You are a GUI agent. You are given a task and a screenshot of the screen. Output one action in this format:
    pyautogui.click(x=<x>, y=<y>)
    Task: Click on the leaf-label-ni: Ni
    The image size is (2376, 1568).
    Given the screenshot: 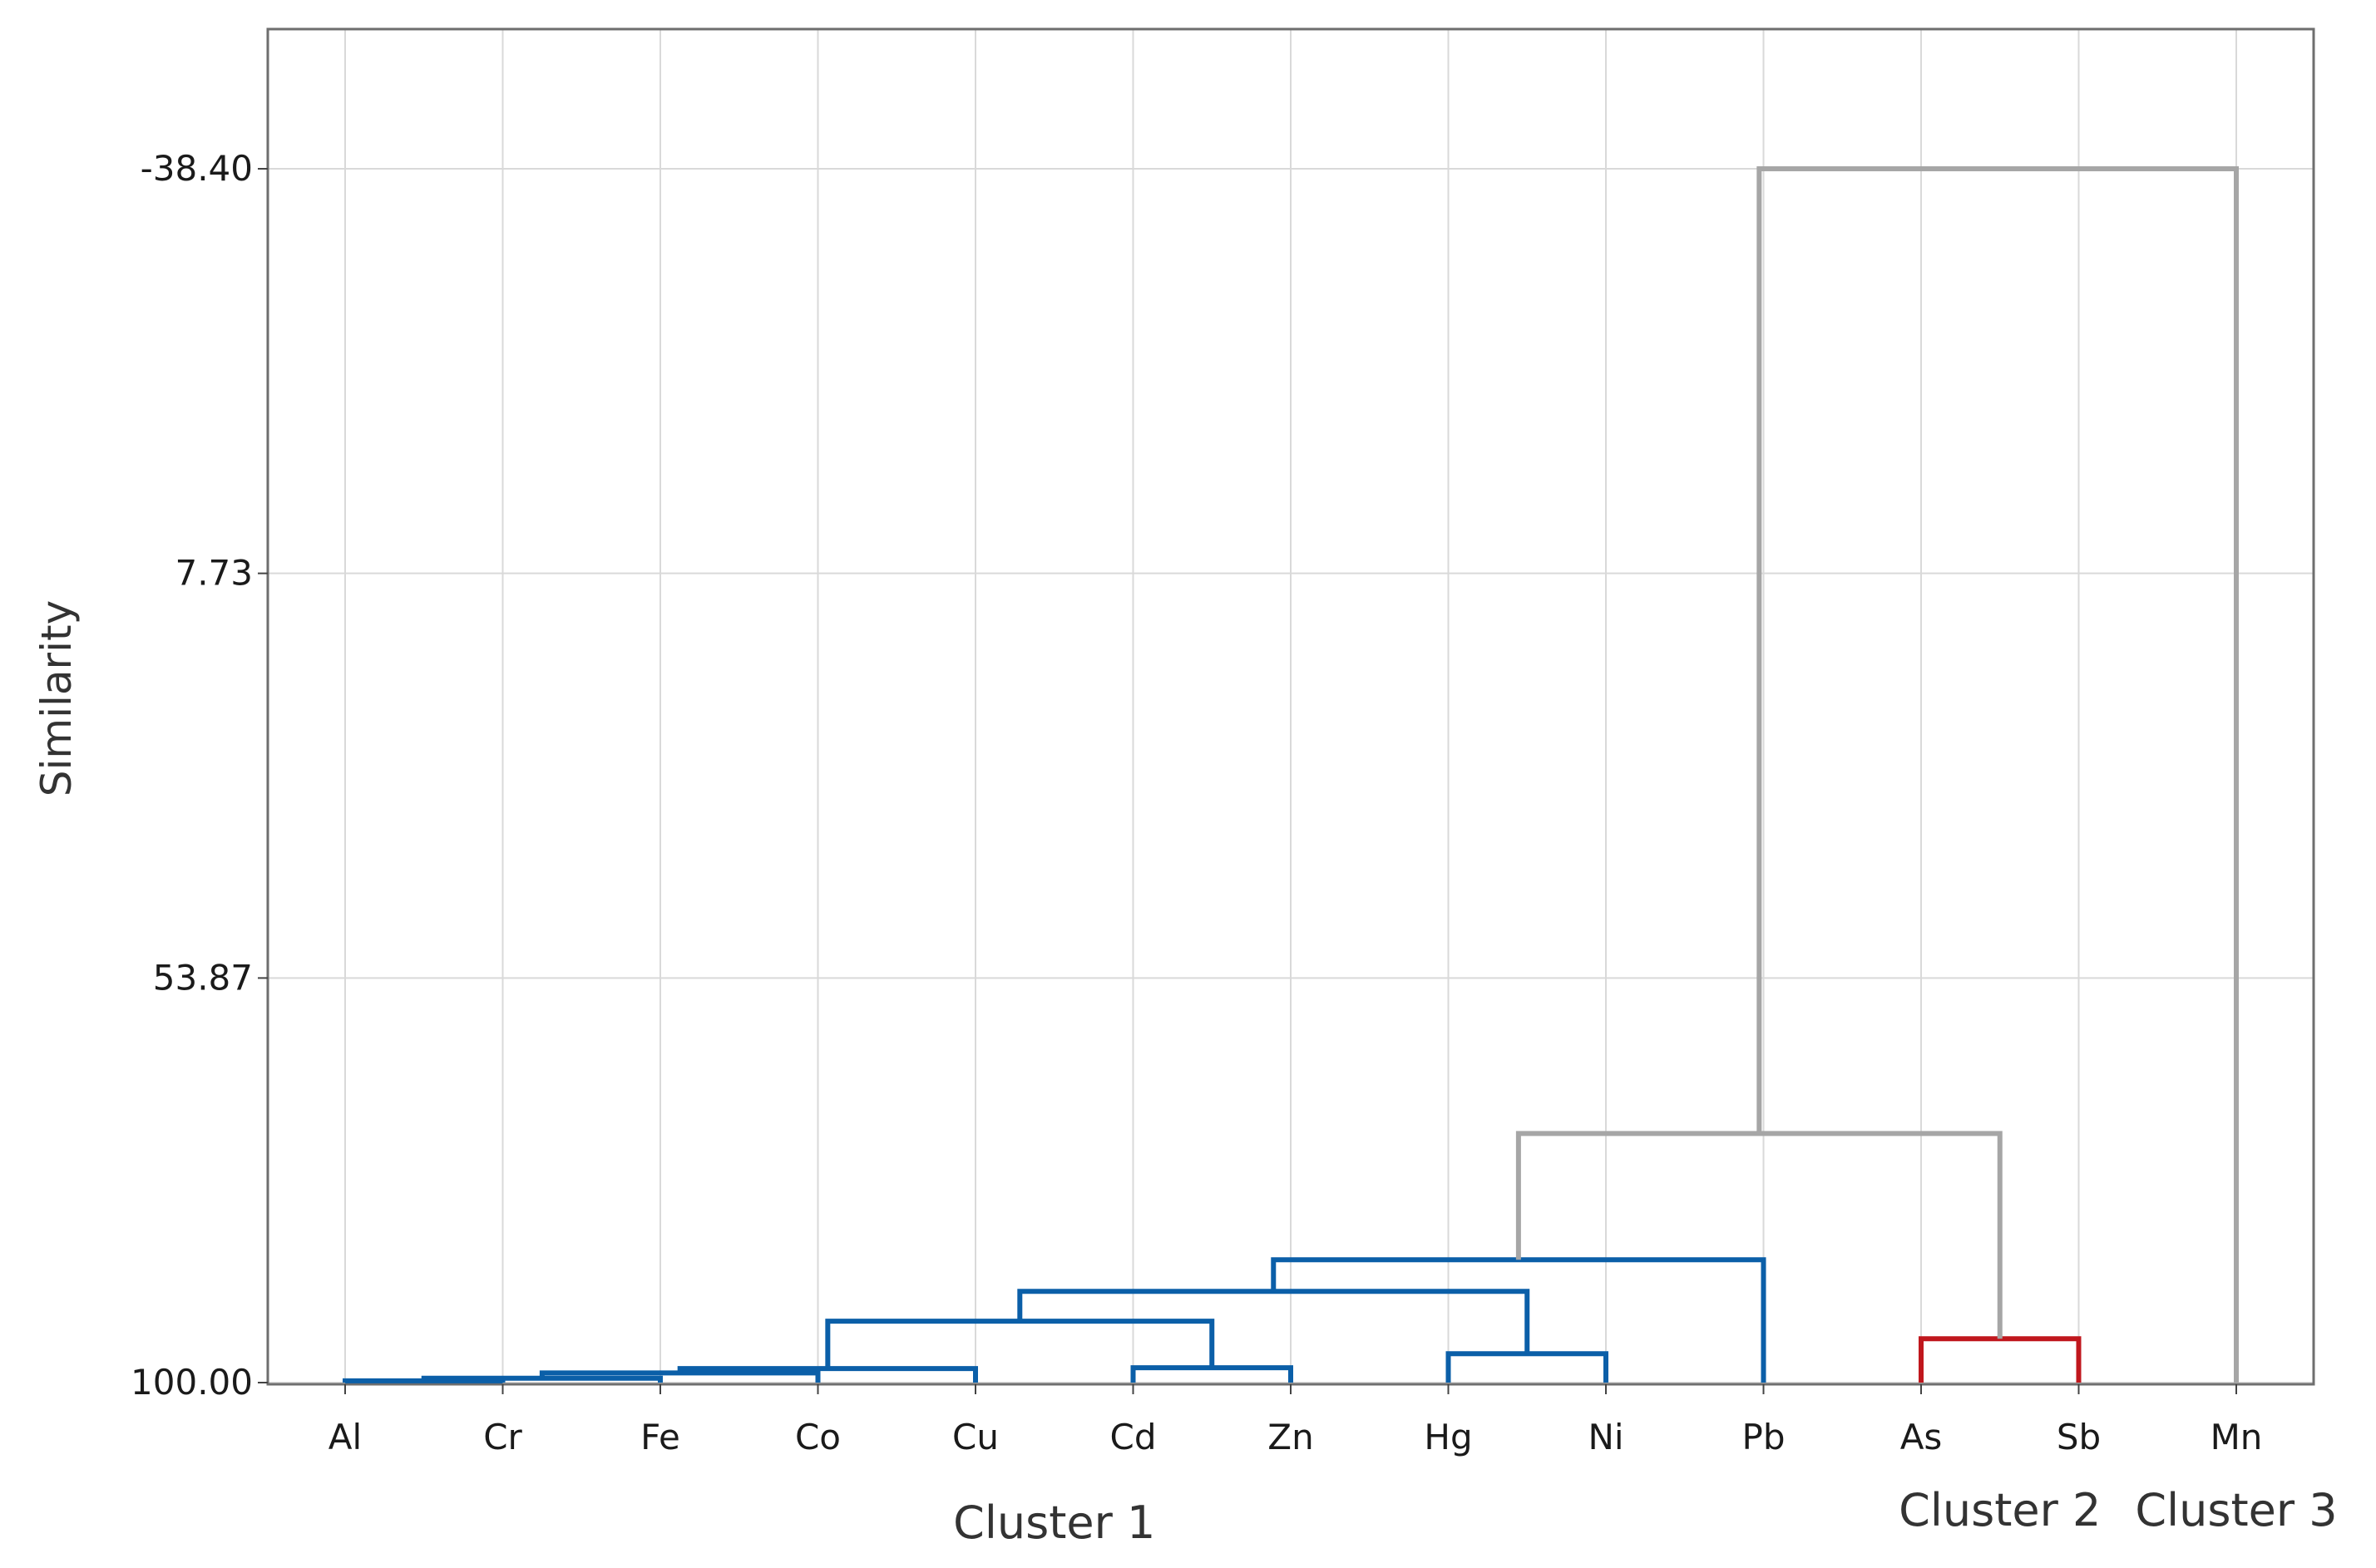 What is the action you would take?
    pyautogui.click(x=1605, y=1437)
    